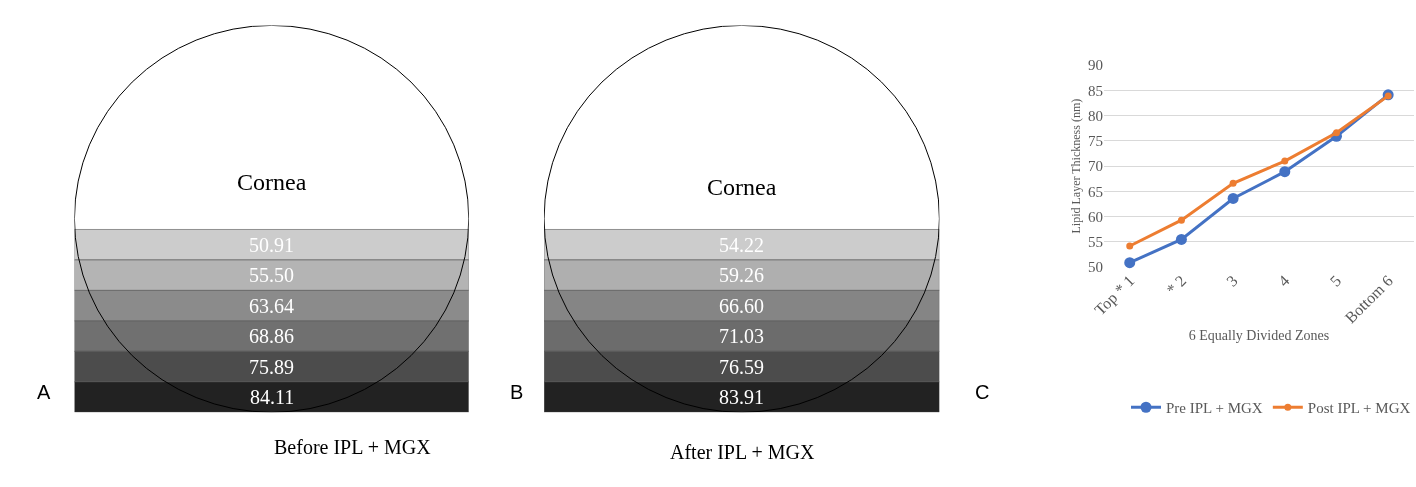 The height and width of the screenshot is (487, 1416). I want to click on text: C, so click(982, 392).